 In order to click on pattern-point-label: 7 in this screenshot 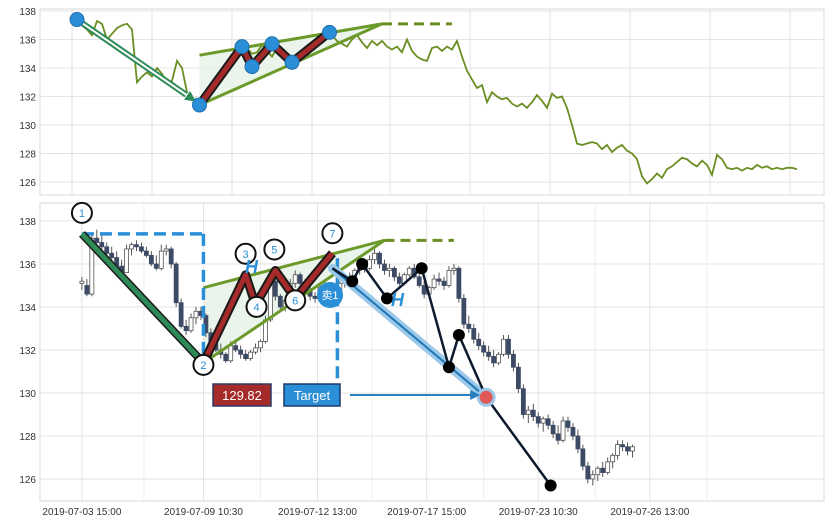, I will do `click(332, 234)`.